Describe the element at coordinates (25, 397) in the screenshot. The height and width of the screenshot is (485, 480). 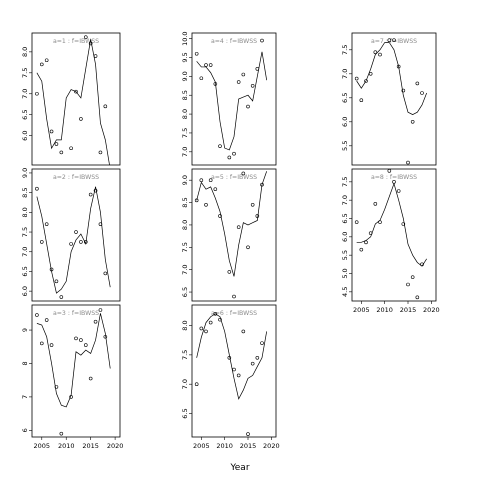
I see `panel-3-y-tick-label: 7` at that location.